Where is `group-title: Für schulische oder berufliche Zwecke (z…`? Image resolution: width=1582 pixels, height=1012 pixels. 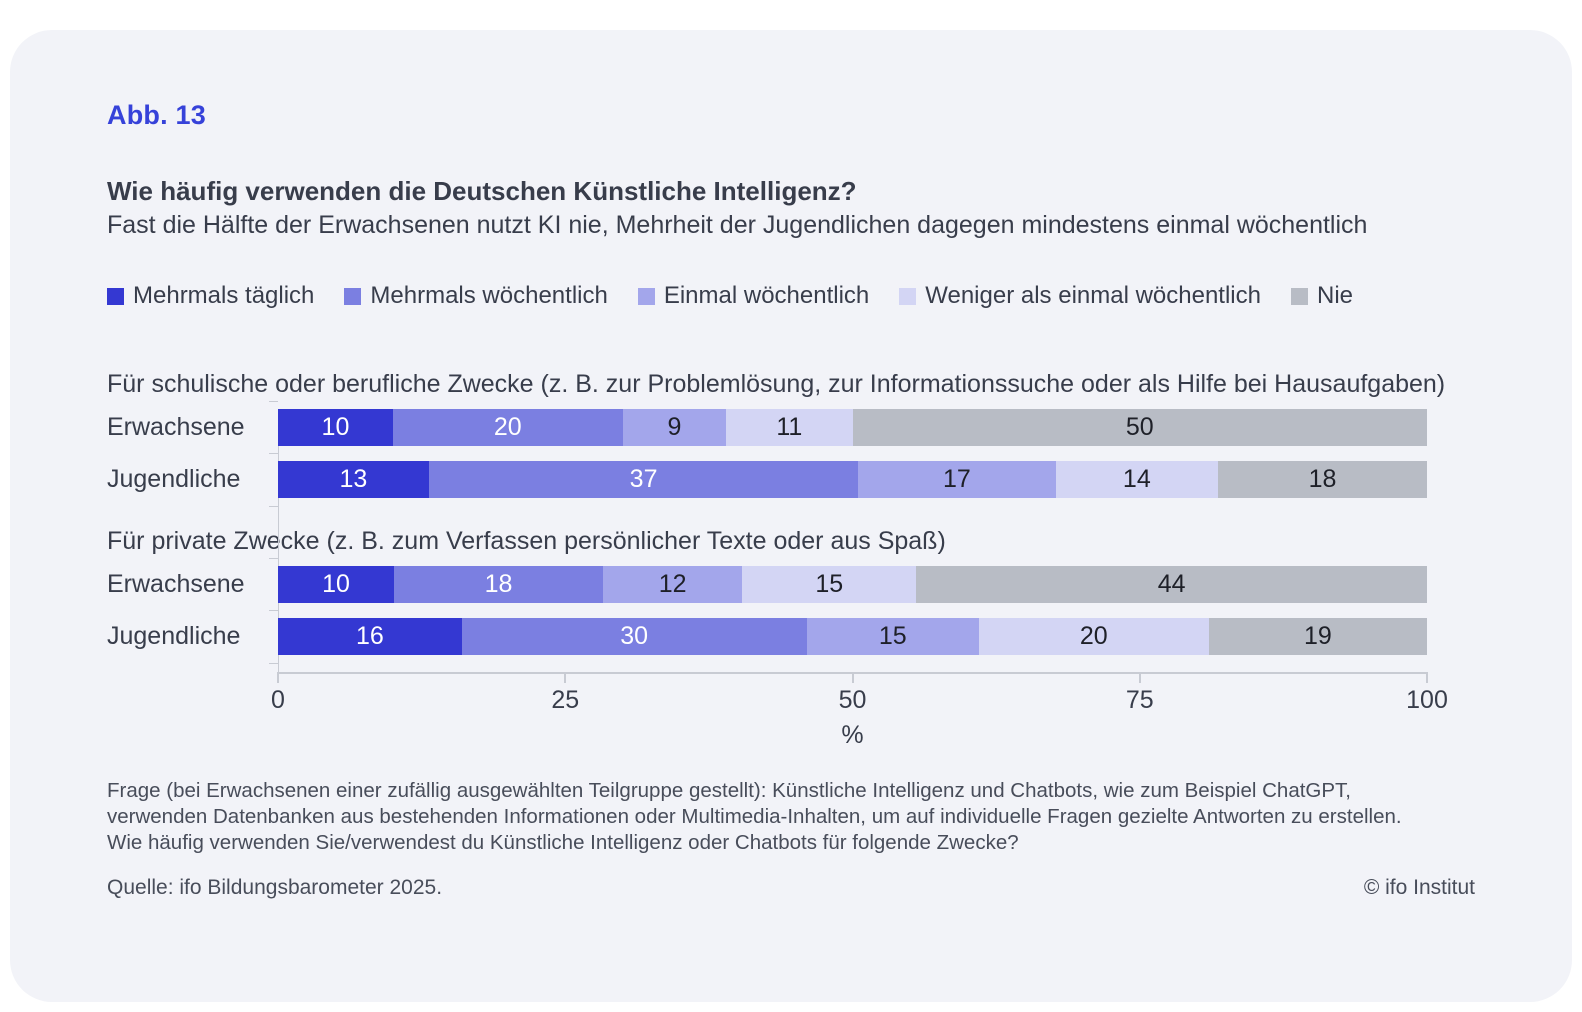
group-title: Für schulische oder berufliche Zwecke (z… is located at coordinates (776, 384).